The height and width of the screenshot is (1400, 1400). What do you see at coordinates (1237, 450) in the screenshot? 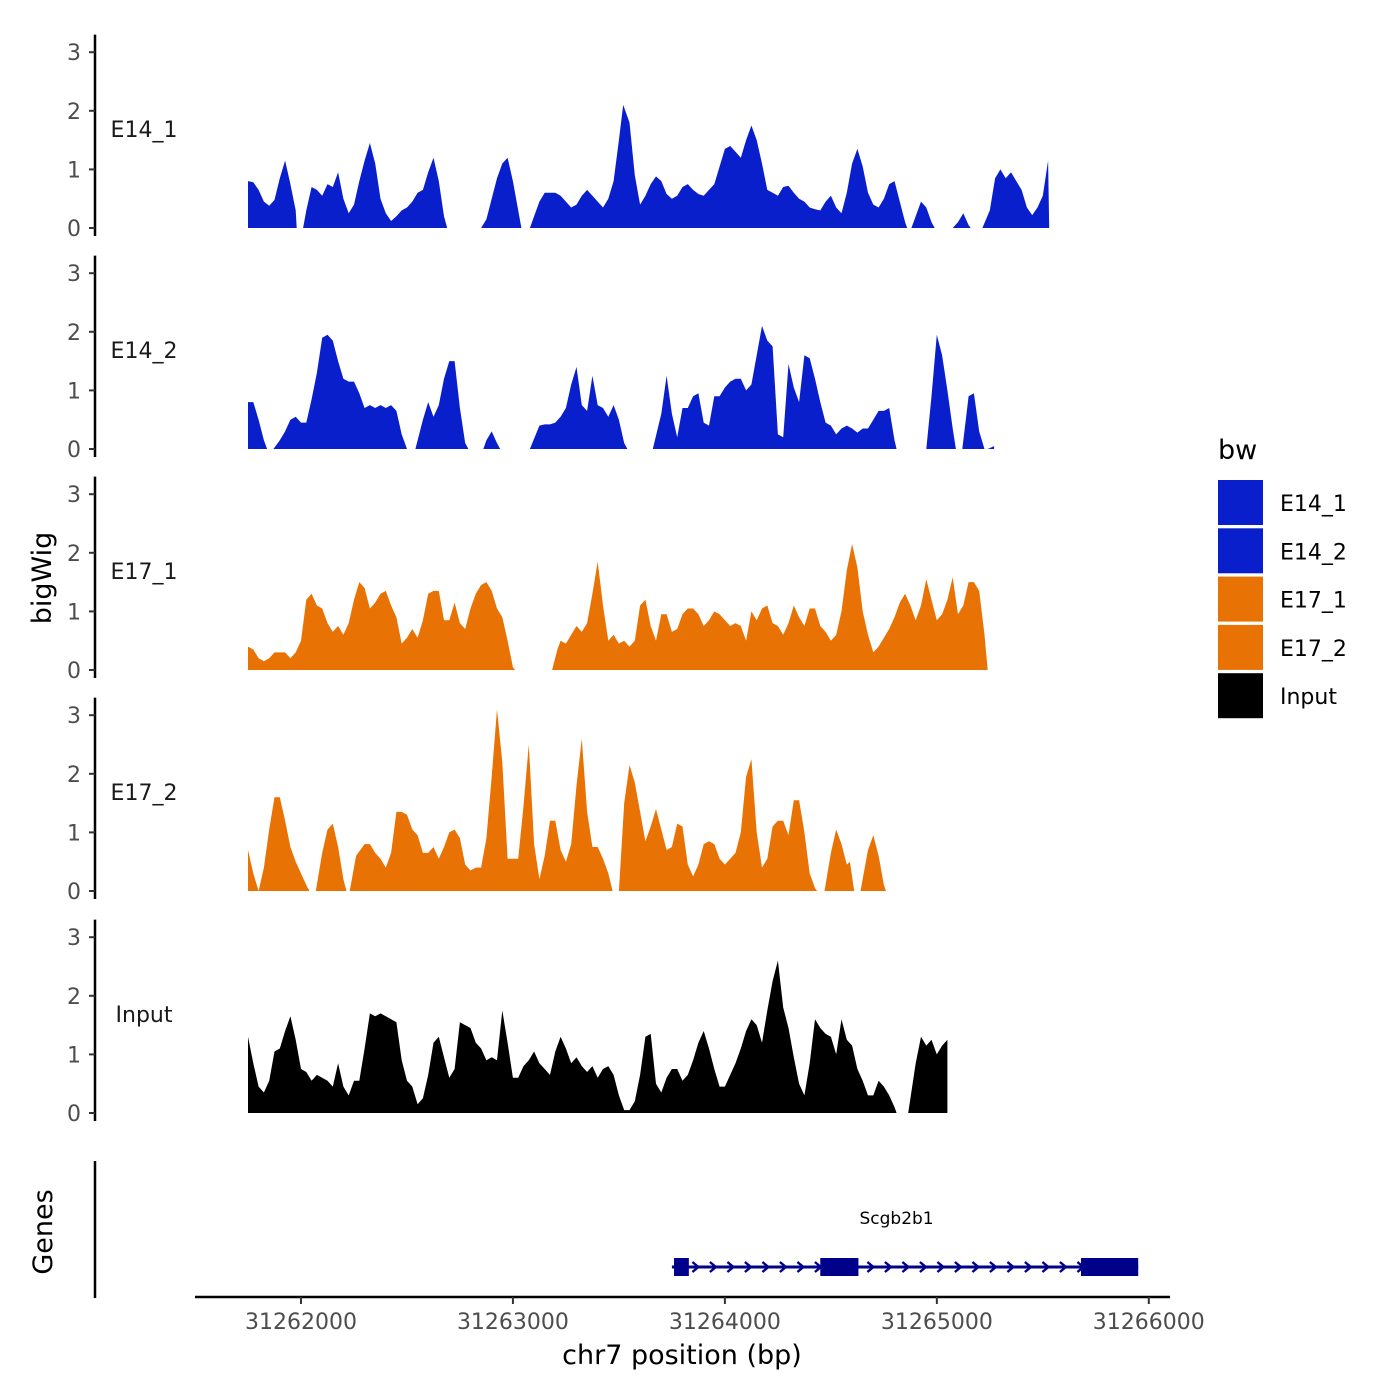
I see `legend-title: bw` at bounding box center [1237, 450].